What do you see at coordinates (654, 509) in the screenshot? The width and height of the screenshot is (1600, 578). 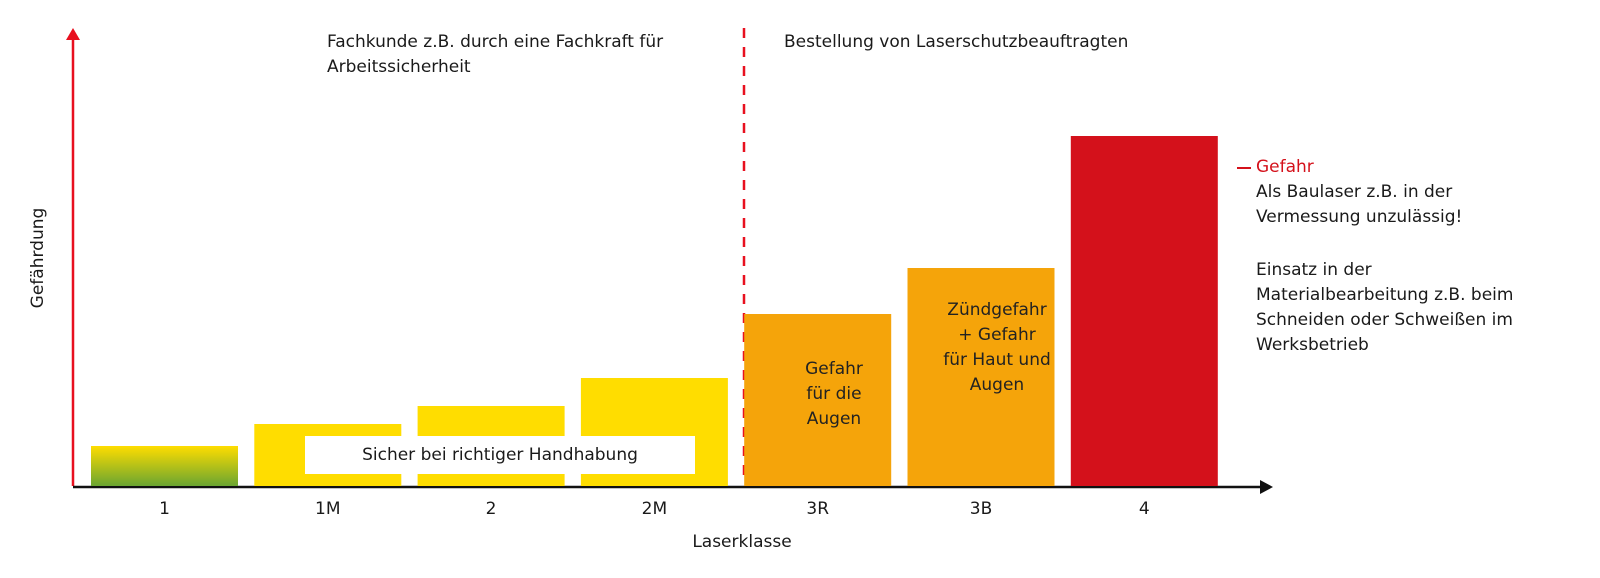 I see `x-tick-2m: 2M` at bounding box center [654, 509].